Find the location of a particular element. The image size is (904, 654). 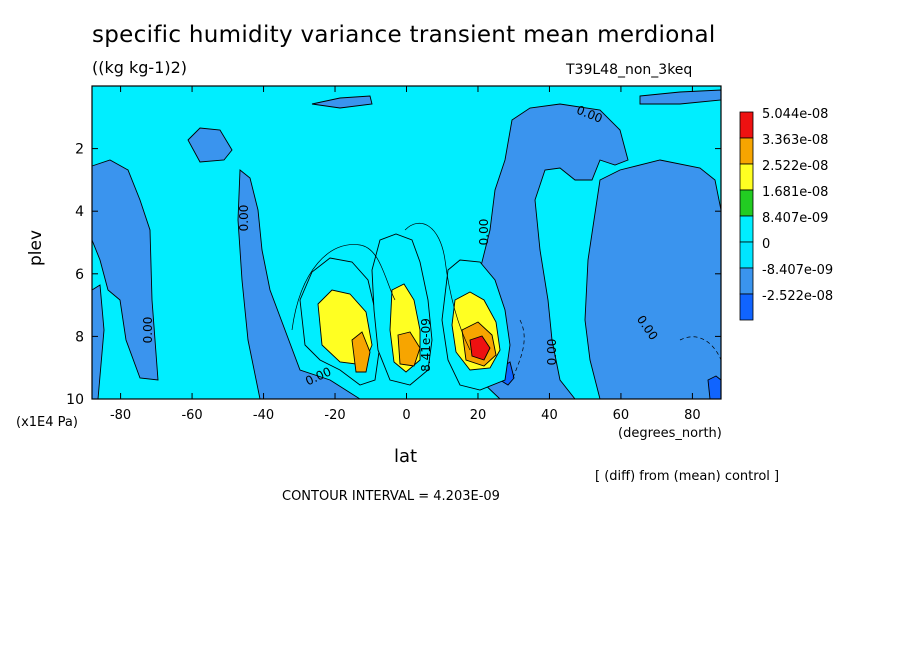

contour-label: 8.41e-09 is located at coordinates (426, 345).